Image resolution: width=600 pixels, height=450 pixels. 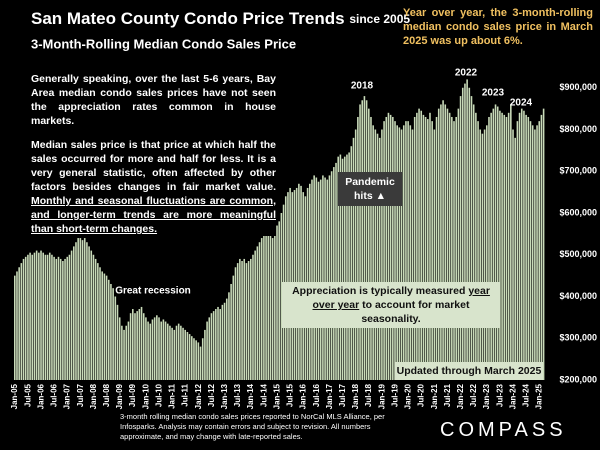 What do you see at coordinates (578, 212) in the screenshot?
I see `y-tick-label: $600,000` at bounding box center [578, 212].